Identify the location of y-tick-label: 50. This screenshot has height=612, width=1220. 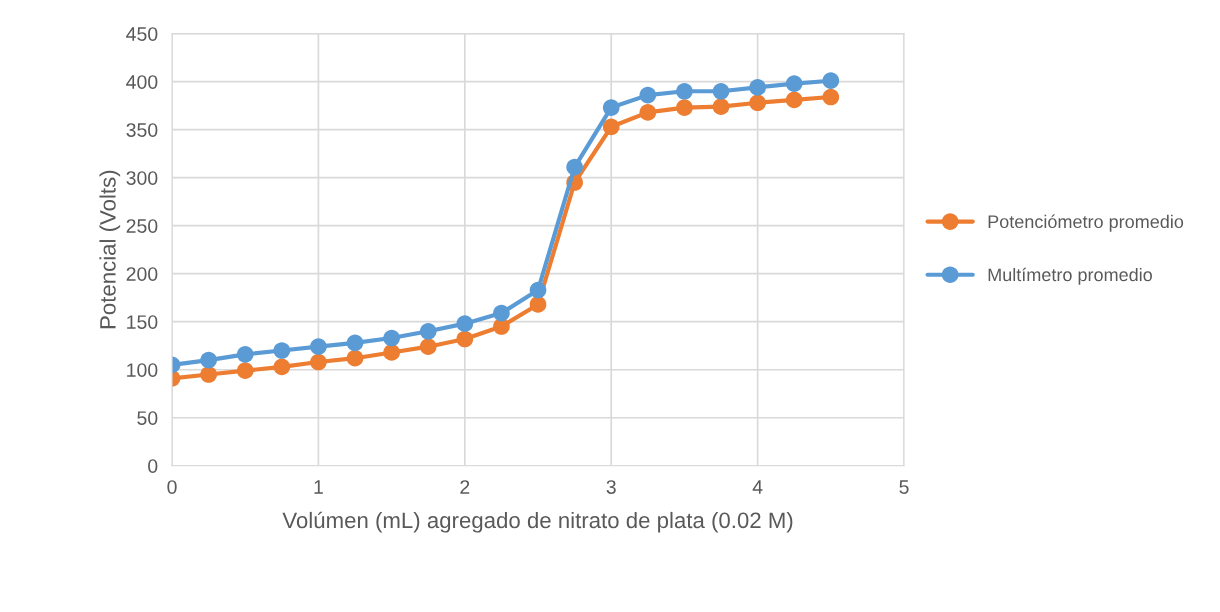
(147, 418).